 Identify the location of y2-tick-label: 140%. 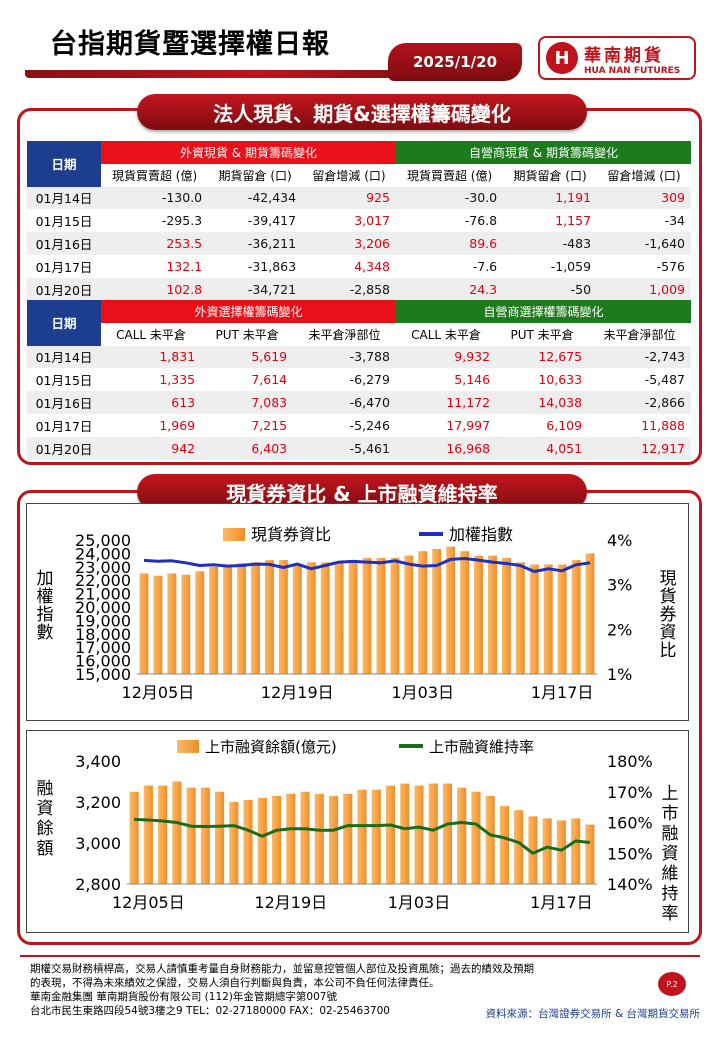
(630, 884).